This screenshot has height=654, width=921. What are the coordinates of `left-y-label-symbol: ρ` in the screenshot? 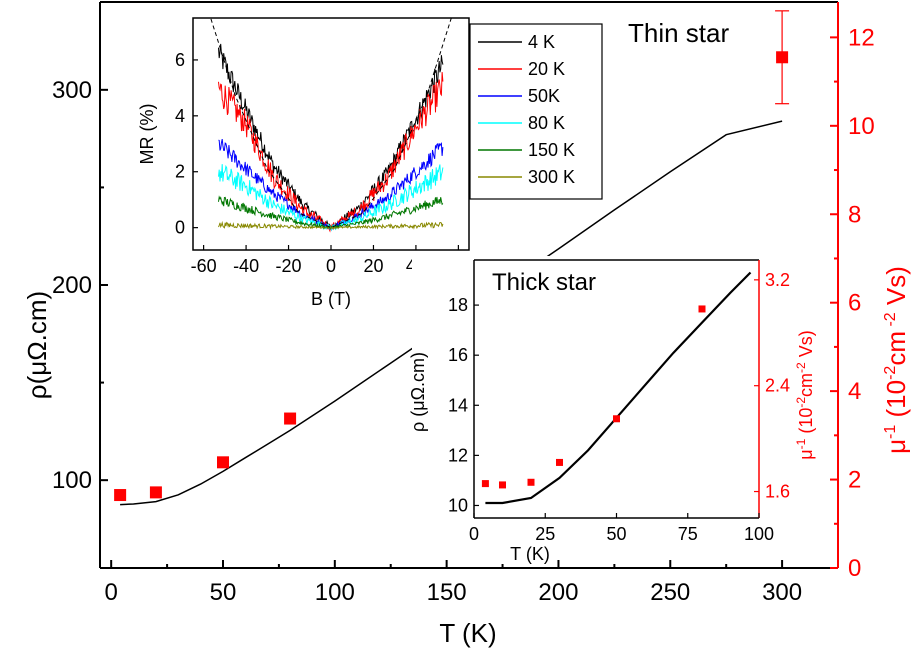 It's located at (37, 391).